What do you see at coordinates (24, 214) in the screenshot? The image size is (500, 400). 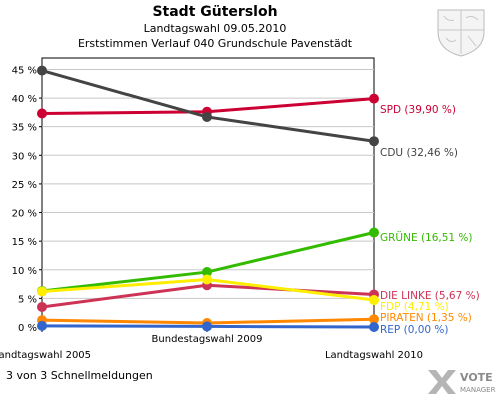 I see `y-tick-label: 20 %` at bounding box center [24, 214].